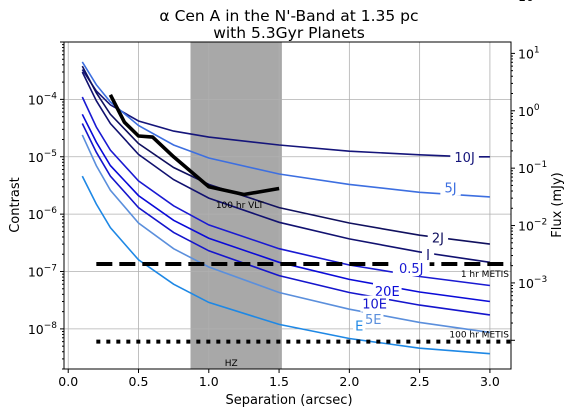 This screenshot has width=571, height=412. What do you see at coordinates (532, 283) in the screenshot?
I see `right-y-tick-label: 10⁻³` at bounding box center [532, 283].